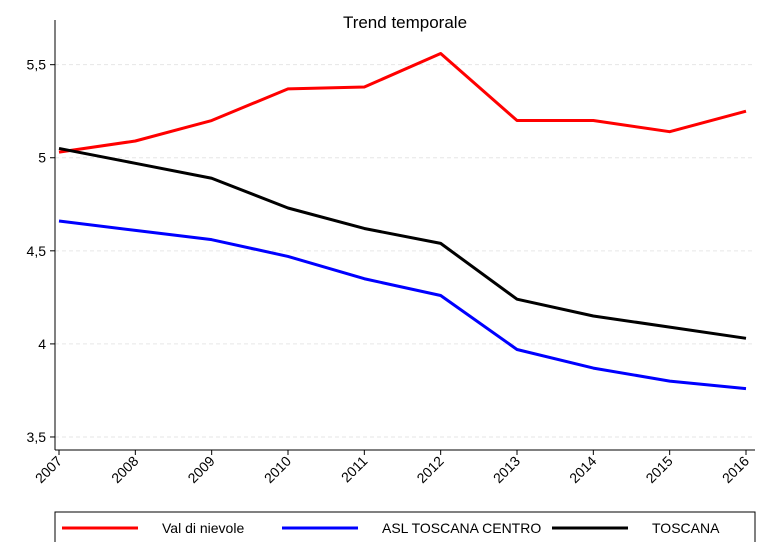 The width and height of the screenshot is (760, 542). I want to click on y-tick-label: 5,5, so click(37, 65).